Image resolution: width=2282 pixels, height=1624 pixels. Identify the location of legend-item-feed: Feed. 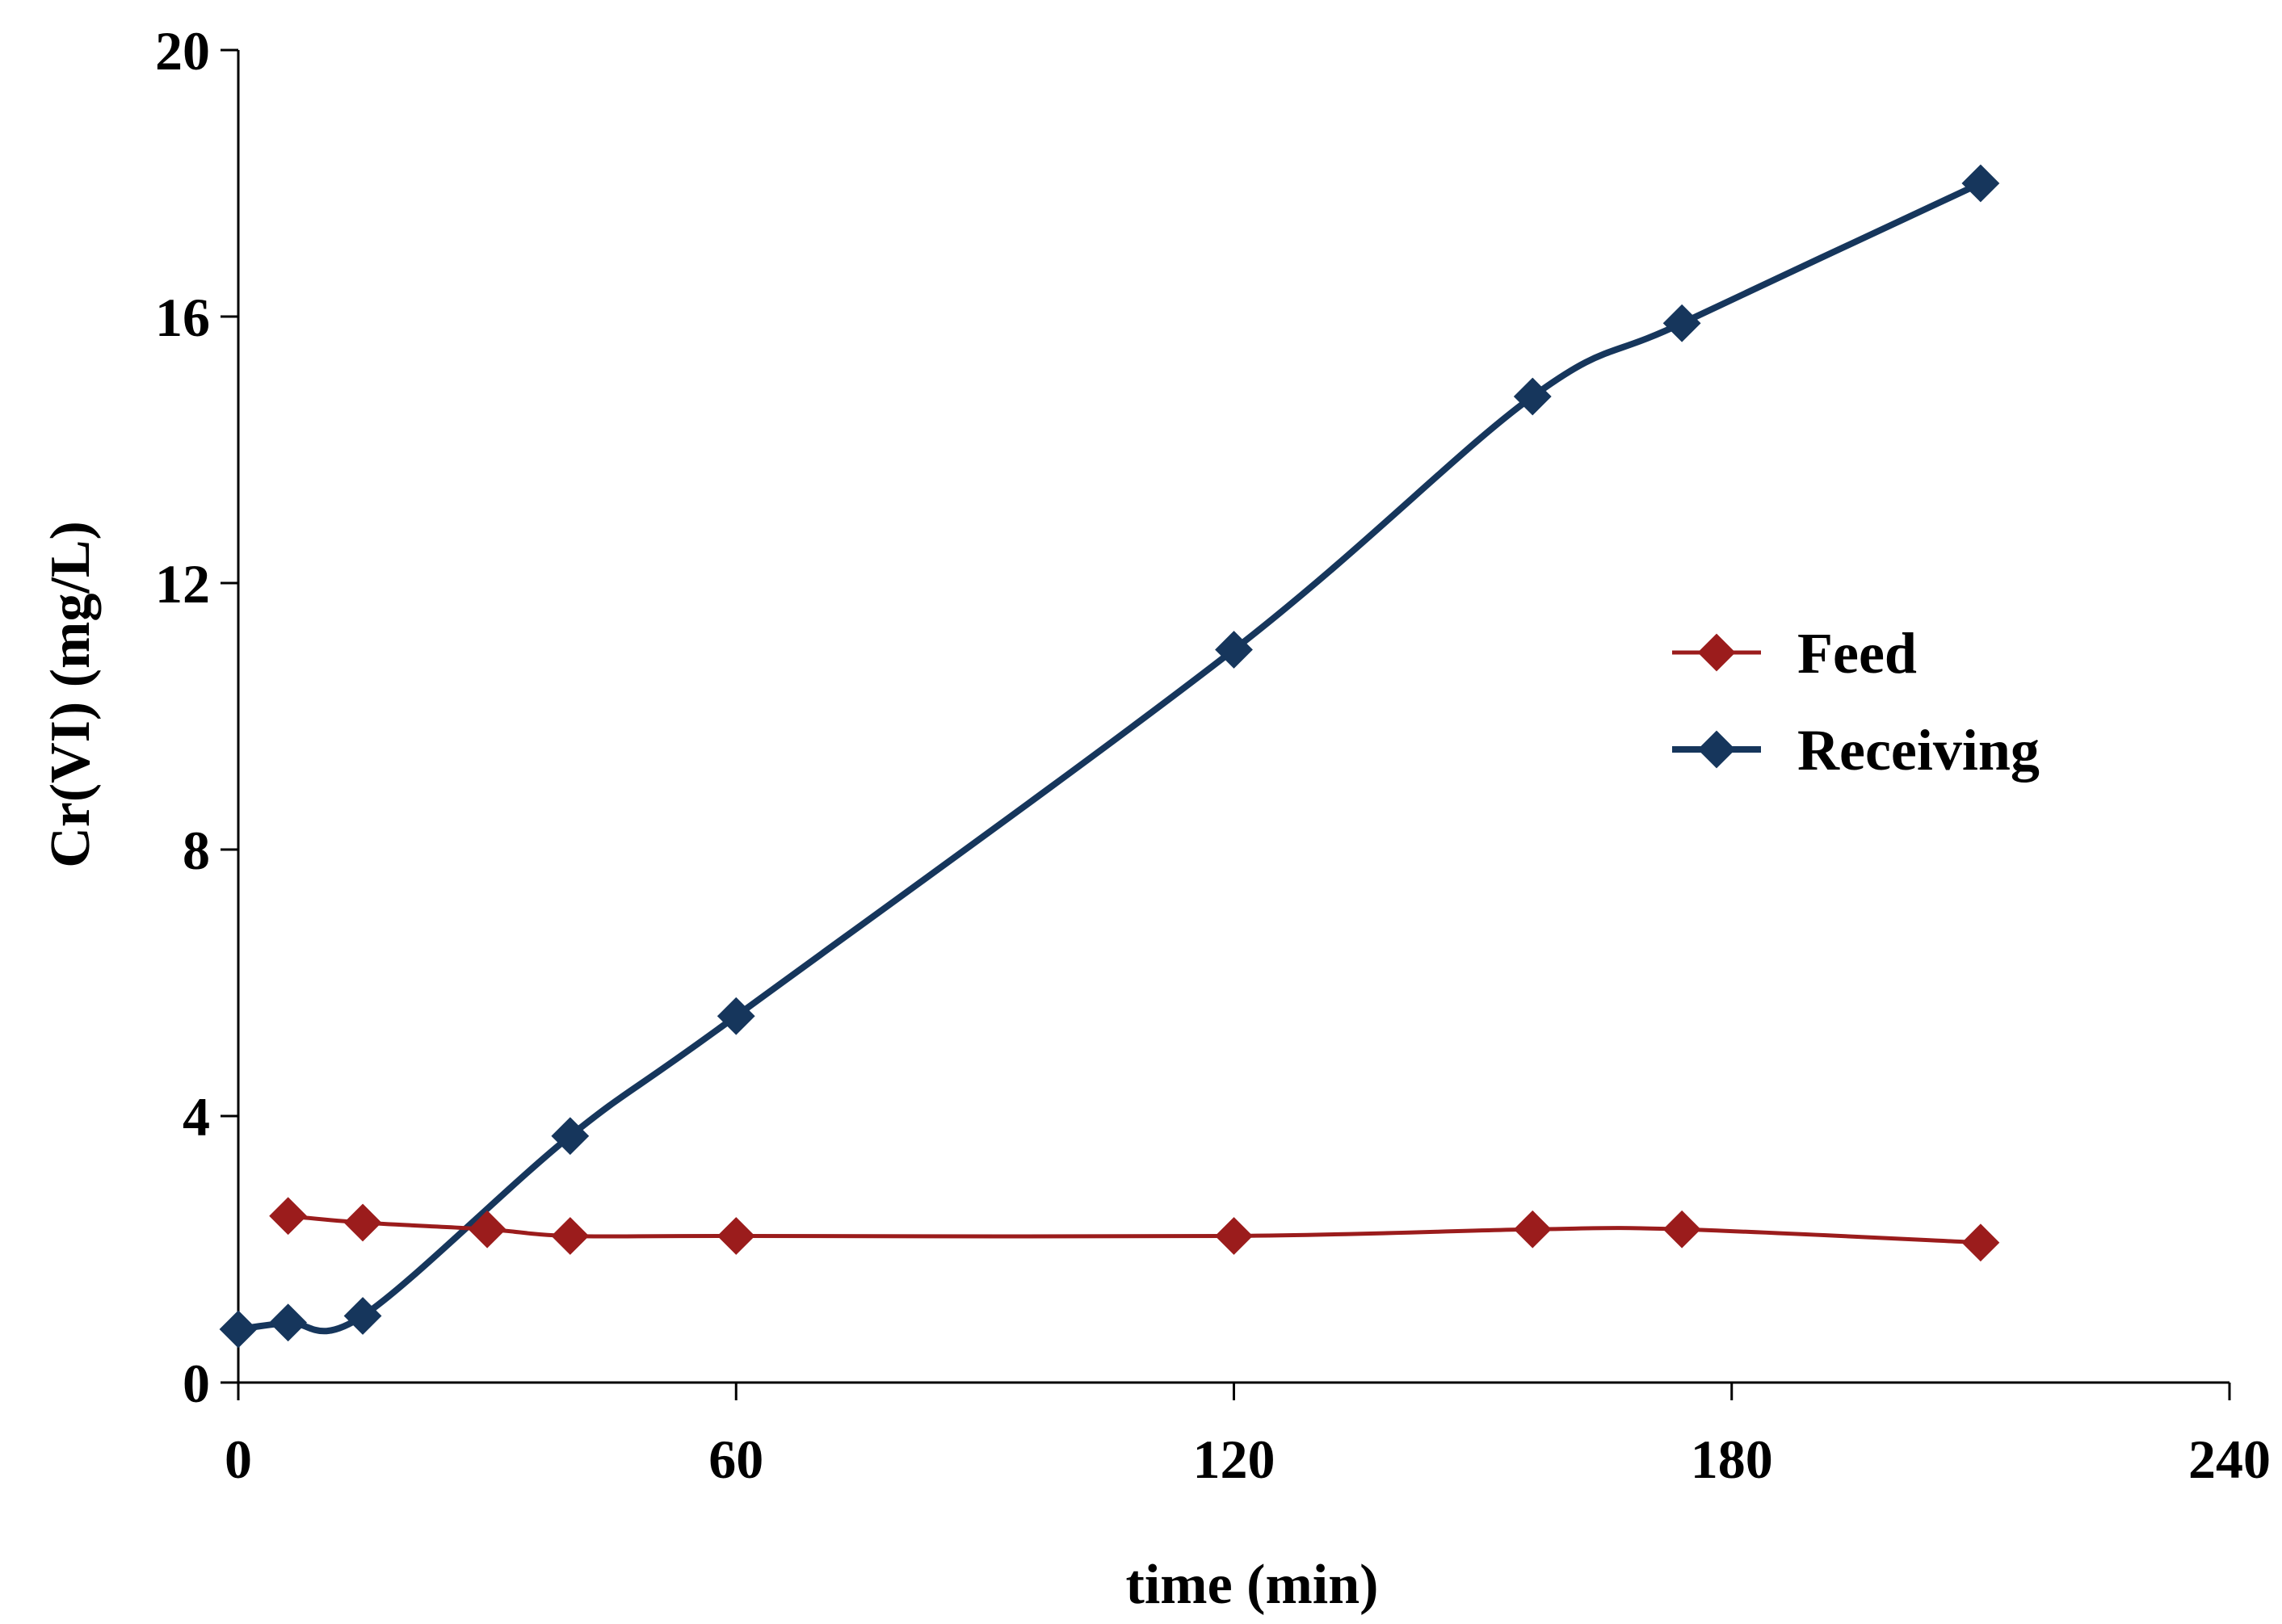
(1795, 653).